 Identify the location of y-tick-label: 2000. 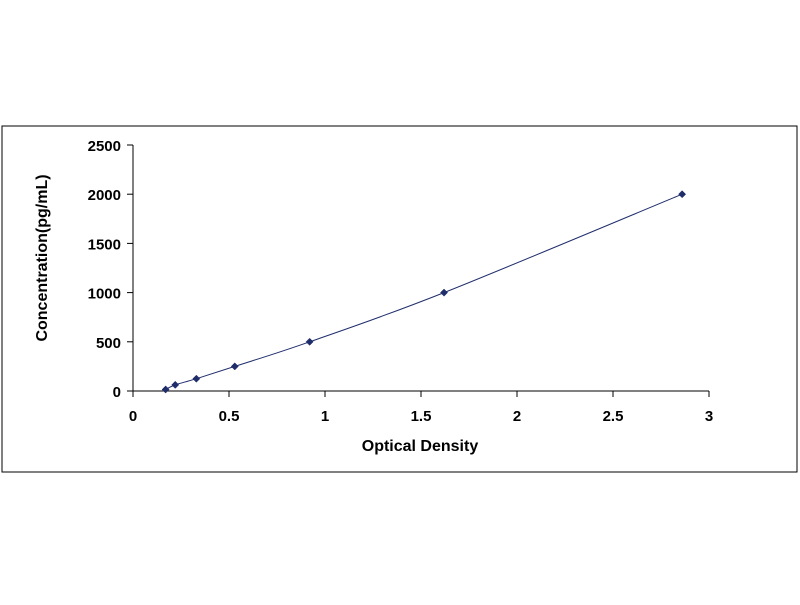
(104, 195).